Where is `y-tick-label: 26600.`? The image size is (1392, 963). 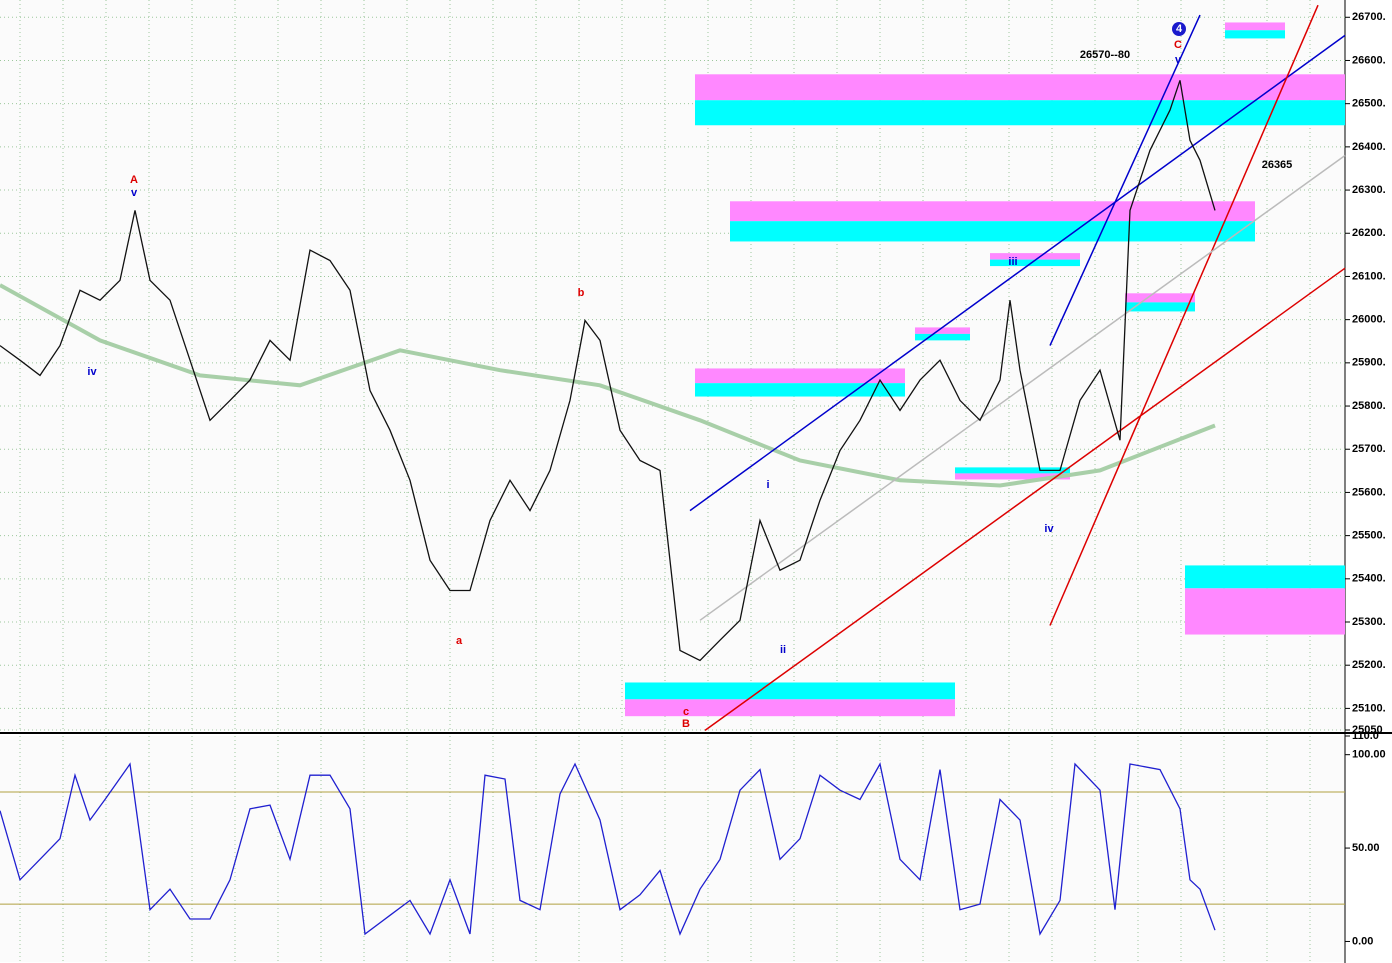
y-tick-label: 26600. is located at coordinates (1369, 60).